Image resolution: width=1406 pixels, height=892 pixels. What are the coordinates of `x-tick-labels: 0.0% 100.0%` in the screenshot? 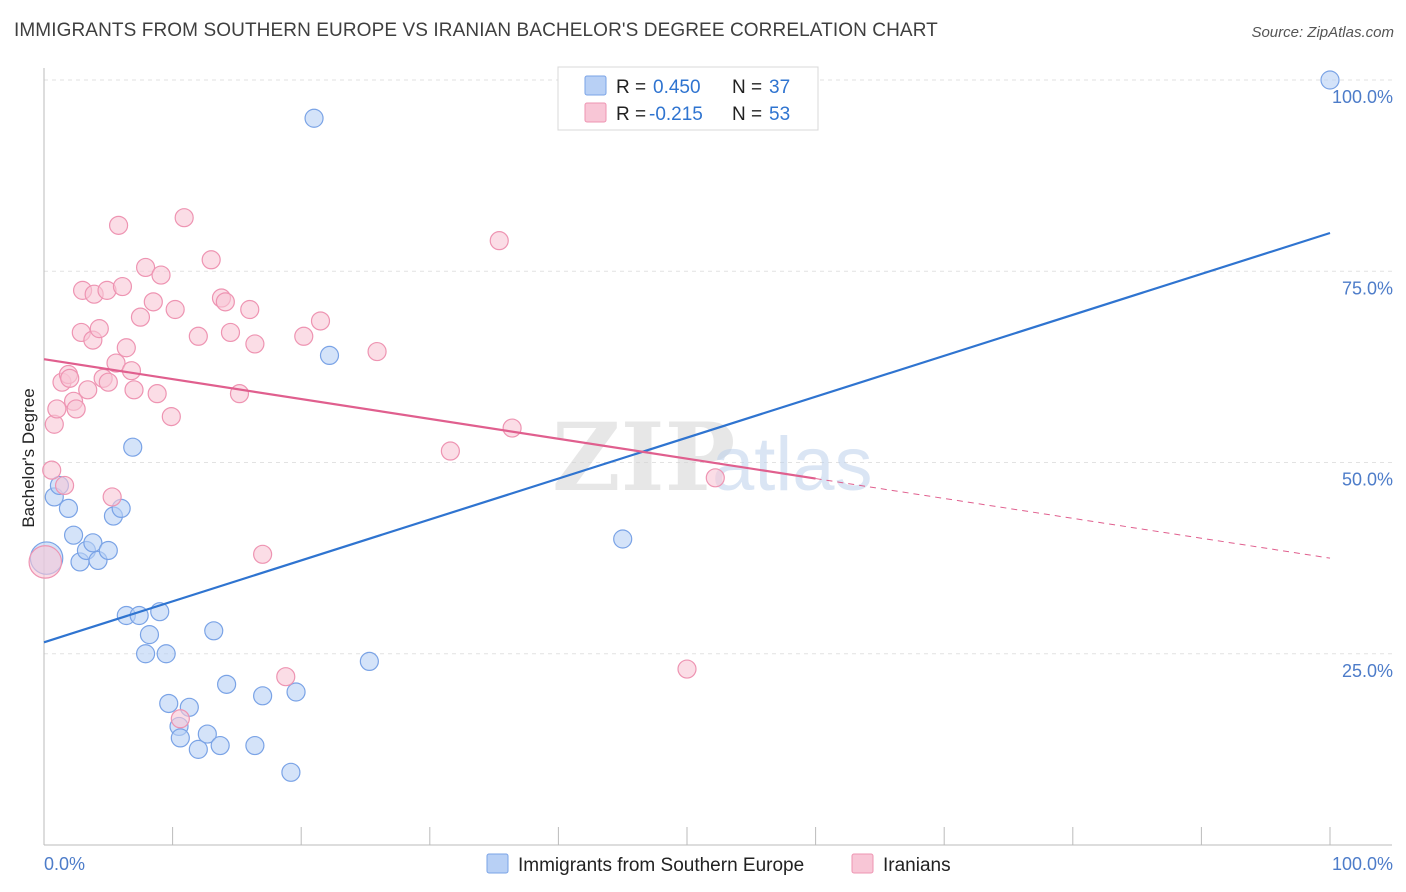 It's located at (718, 864).